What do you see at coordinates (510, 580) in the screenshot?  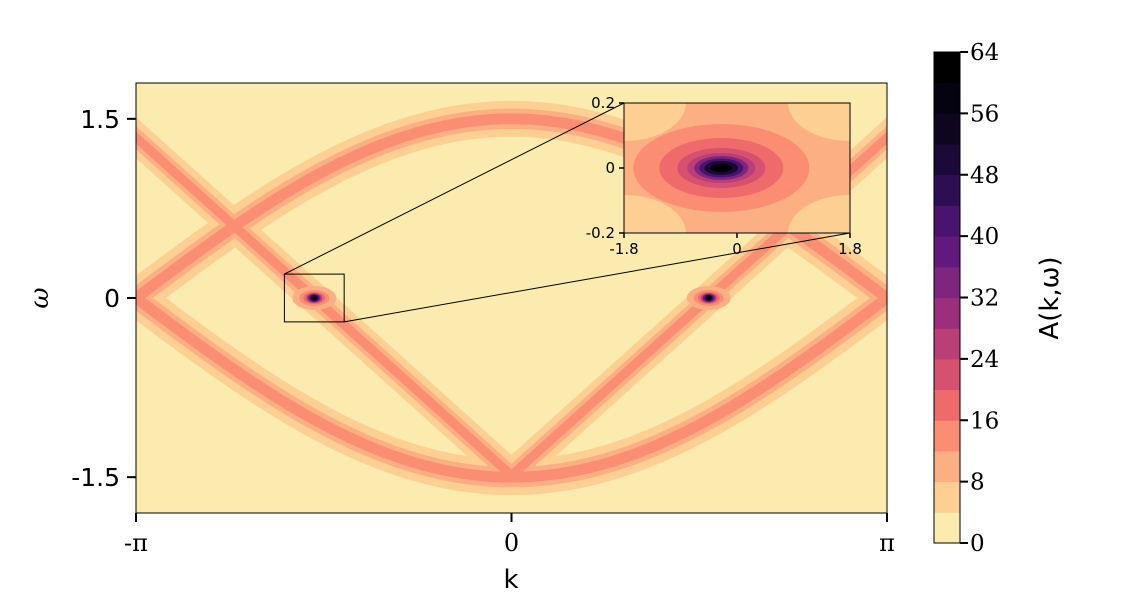 I see `main-x-axis-label: k` at bounding box center [510, 580].